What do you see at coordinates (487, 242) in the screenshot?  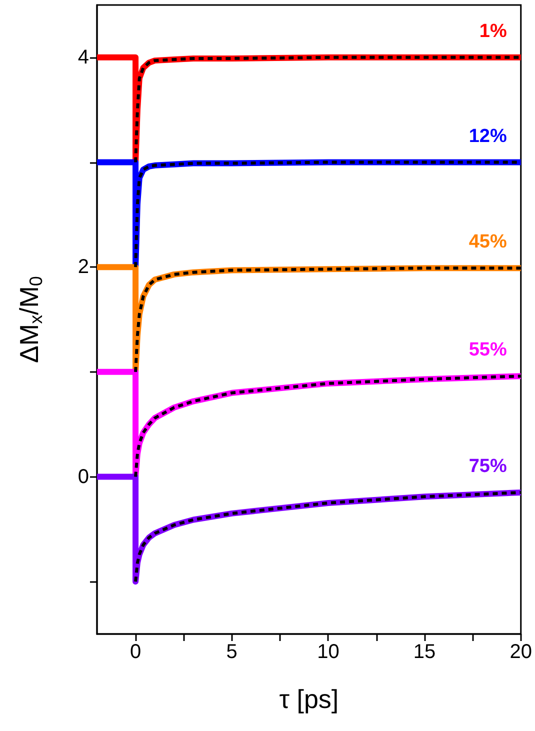 I see `series-label: 45%` at bounding box center [487, 242].